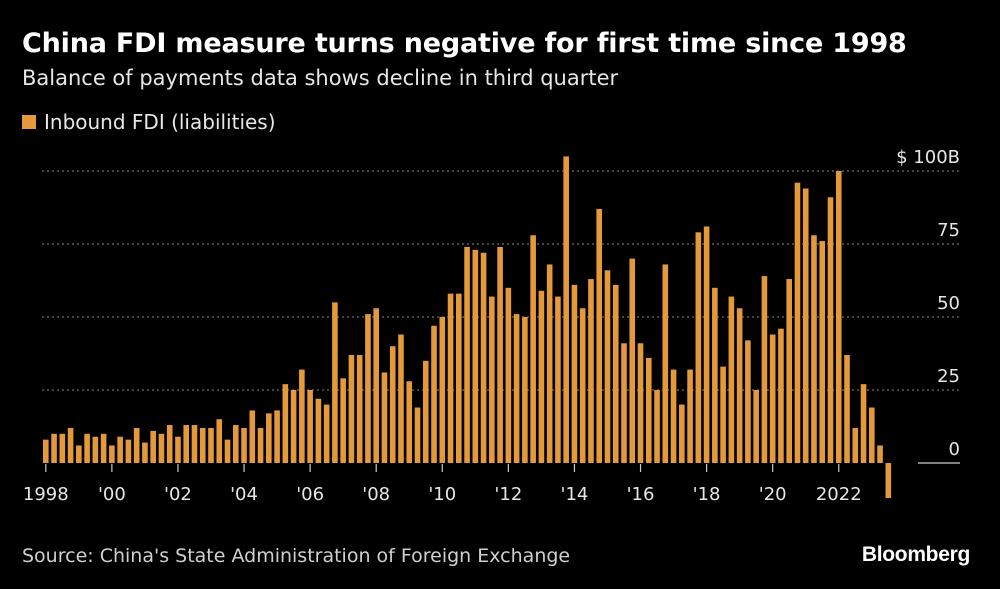 The image size is (1000, 589). Describe the element at coordinates (948, 376) in the screenshot. I see `y-tick-label: 25` at that location.